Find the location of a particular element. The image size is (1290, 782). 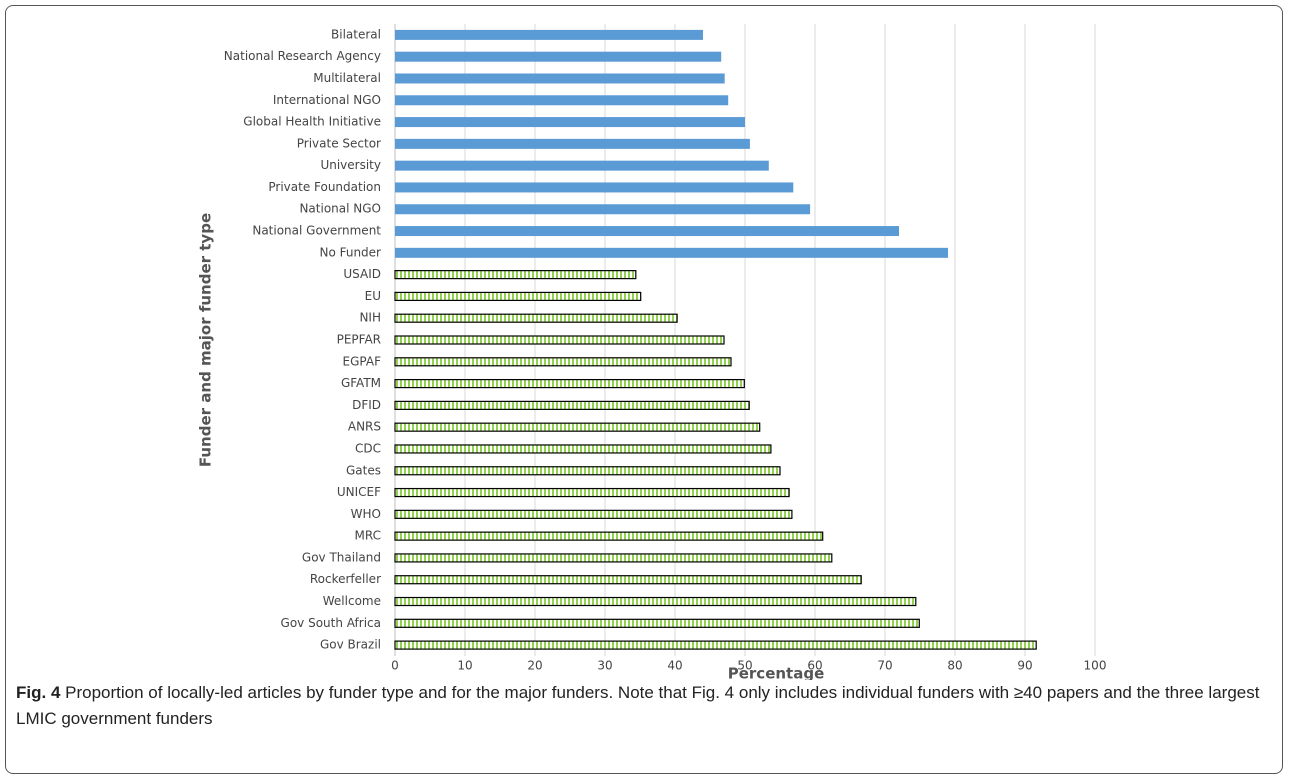

x-tick-label: 80 is located at coordinates (954, 666).